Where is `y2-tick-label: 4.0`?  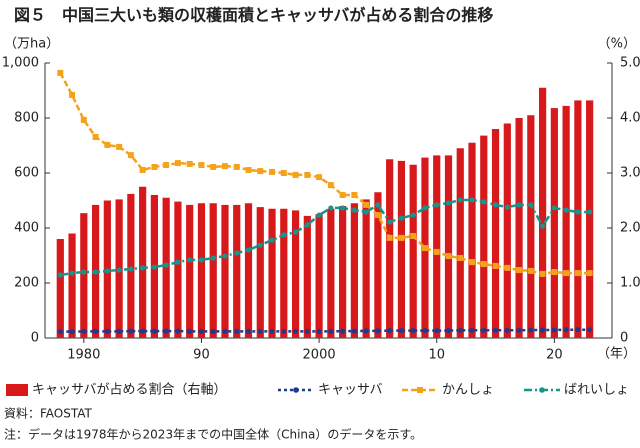 y2-tick-label: 4.0 is located at coordinates (630, 118).